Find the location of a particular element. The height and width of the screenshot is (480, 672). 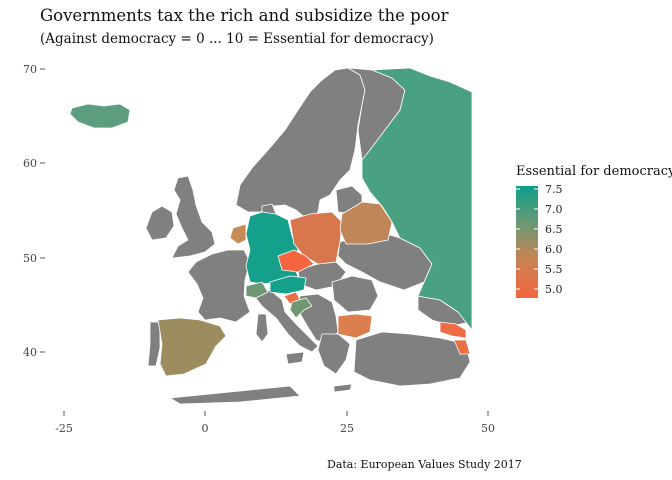

region-georgia is located at coordinates (453, 330).